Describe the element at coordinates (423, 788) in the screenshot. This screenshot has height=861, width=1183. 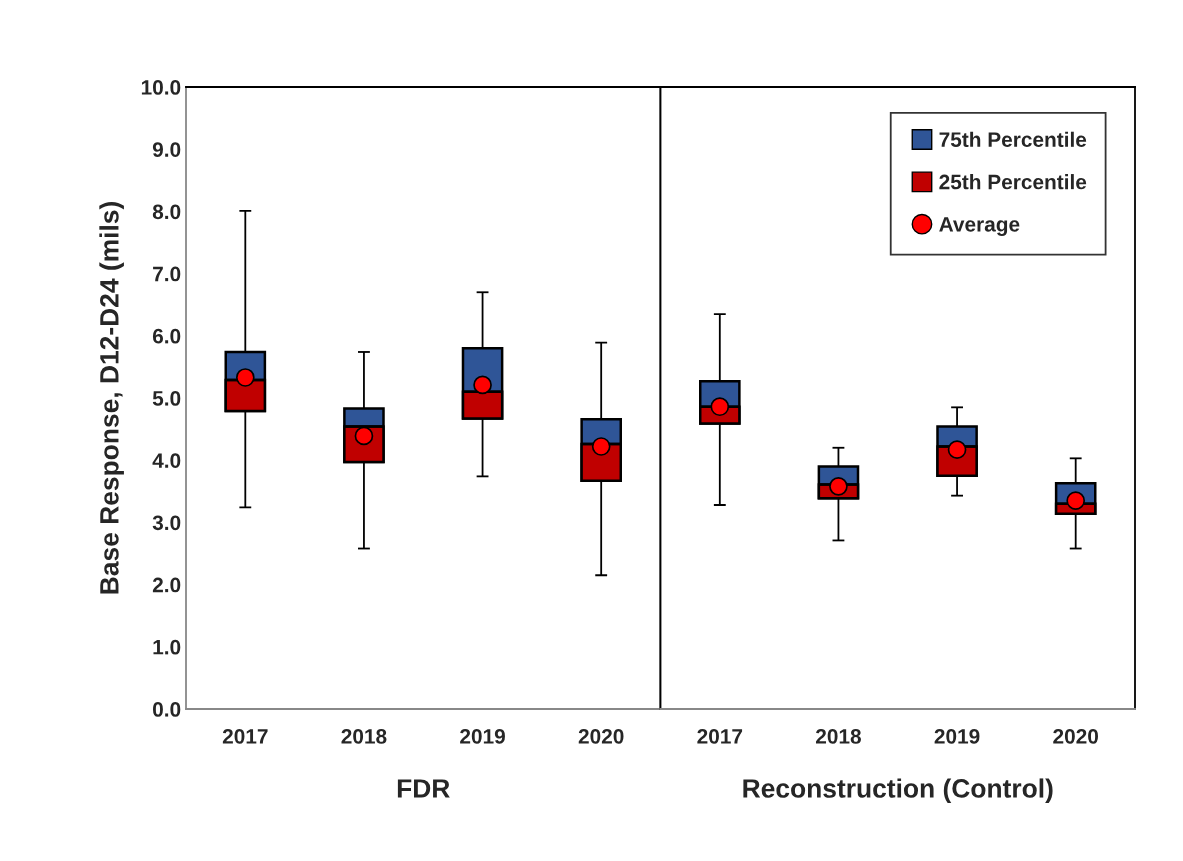
I see `x-axis-title: FDR` at that location.